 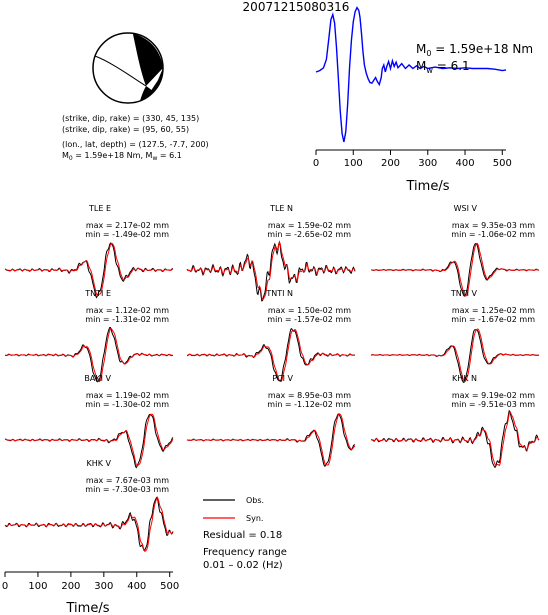 What do you see at coordinates (97, 293) in the screenshot?
I see `station-label: TNTI E` at bounding box center [97, 293].